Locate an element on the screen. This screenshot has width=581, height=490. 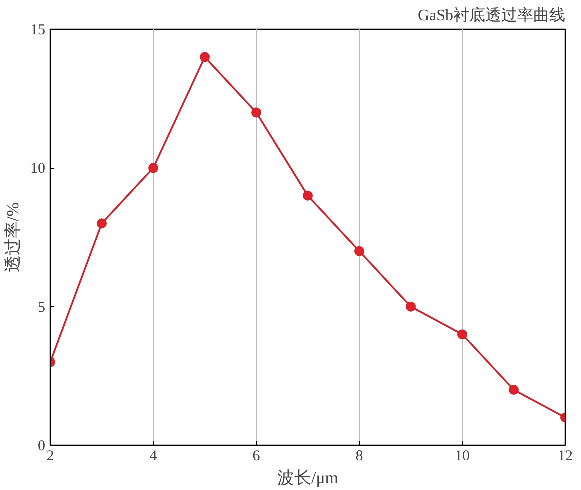
y-tick-label: 0 is located at coordinates (42, 446).